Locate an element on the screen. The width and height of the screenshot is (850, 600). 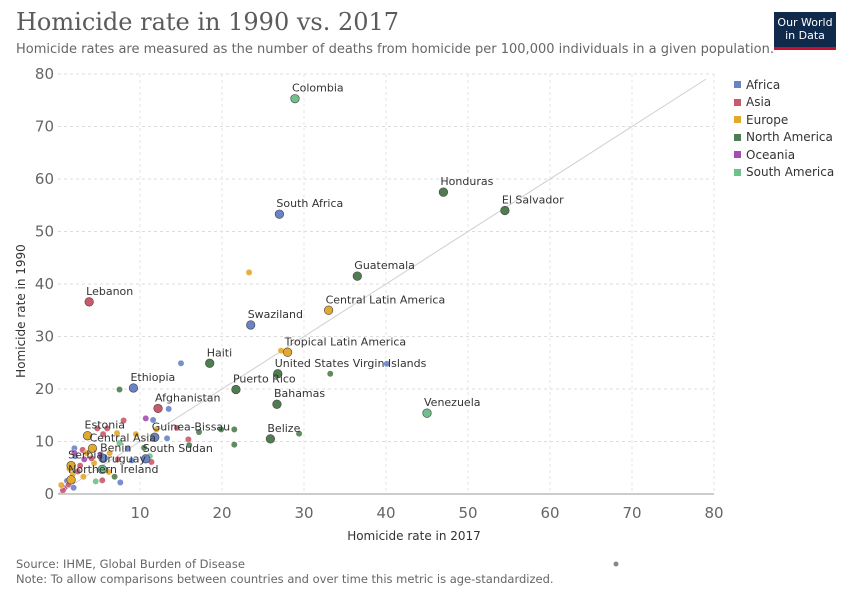
legend-item: South America is located at coordinates (784, 173).